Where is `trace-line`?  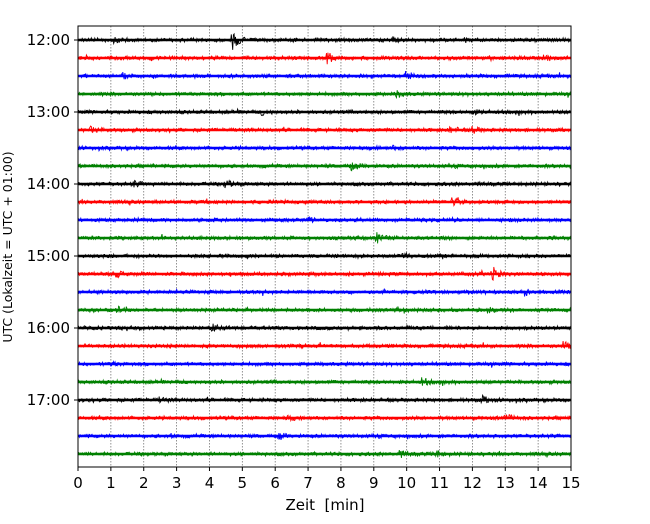
trace-line is located at coordinates (324, 41).